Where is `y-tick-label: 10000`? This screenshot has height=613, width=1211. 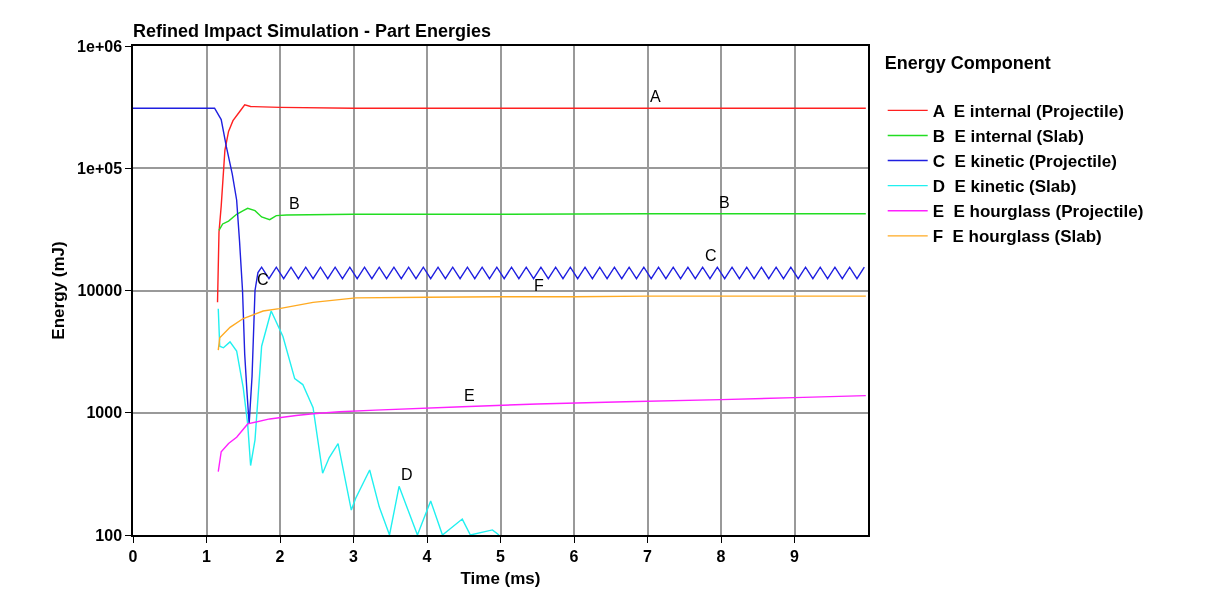 y-tick-label: 10000 is located at coordinates (100, 291).